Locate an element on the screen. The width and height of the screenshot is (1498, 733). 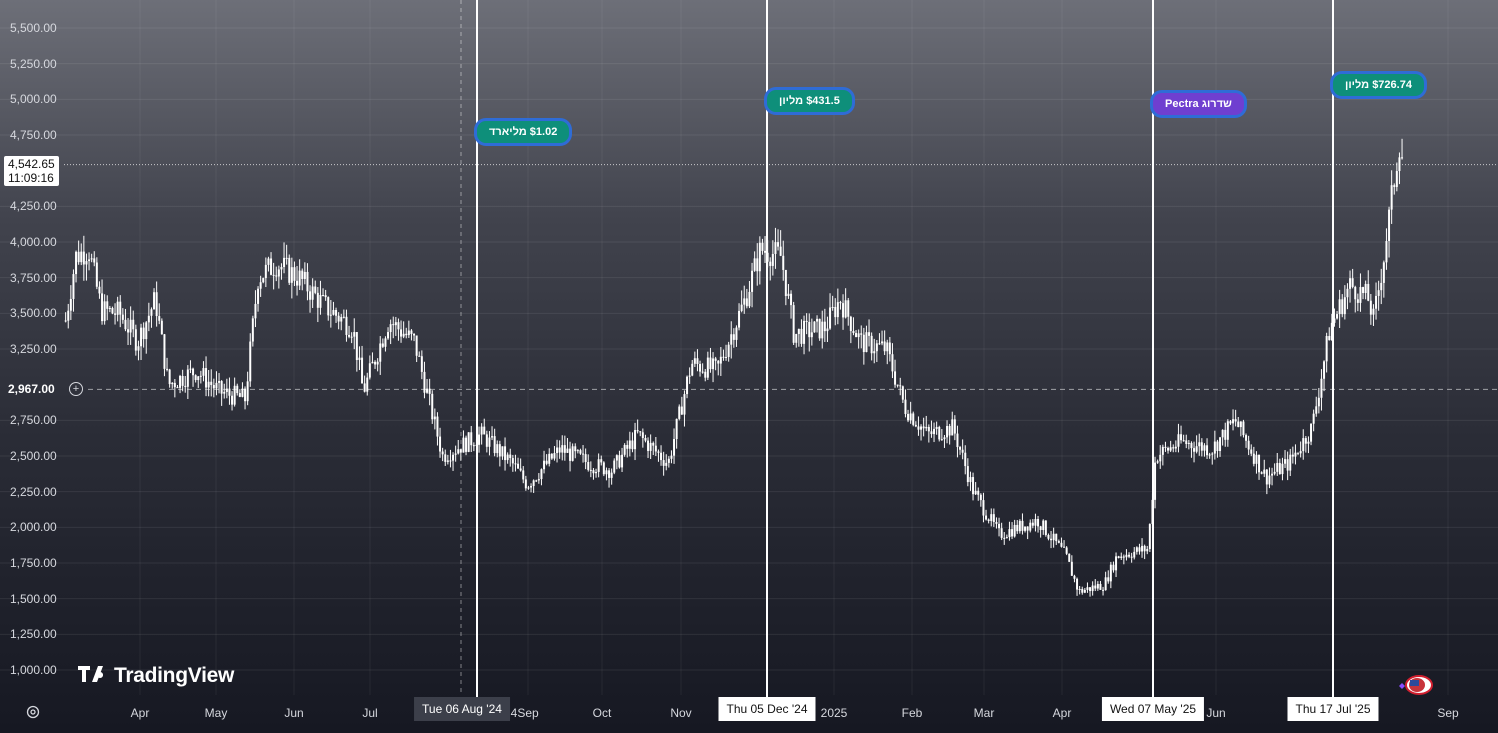
crosshair-plus-icon: + is located at coordinates (76, 389).